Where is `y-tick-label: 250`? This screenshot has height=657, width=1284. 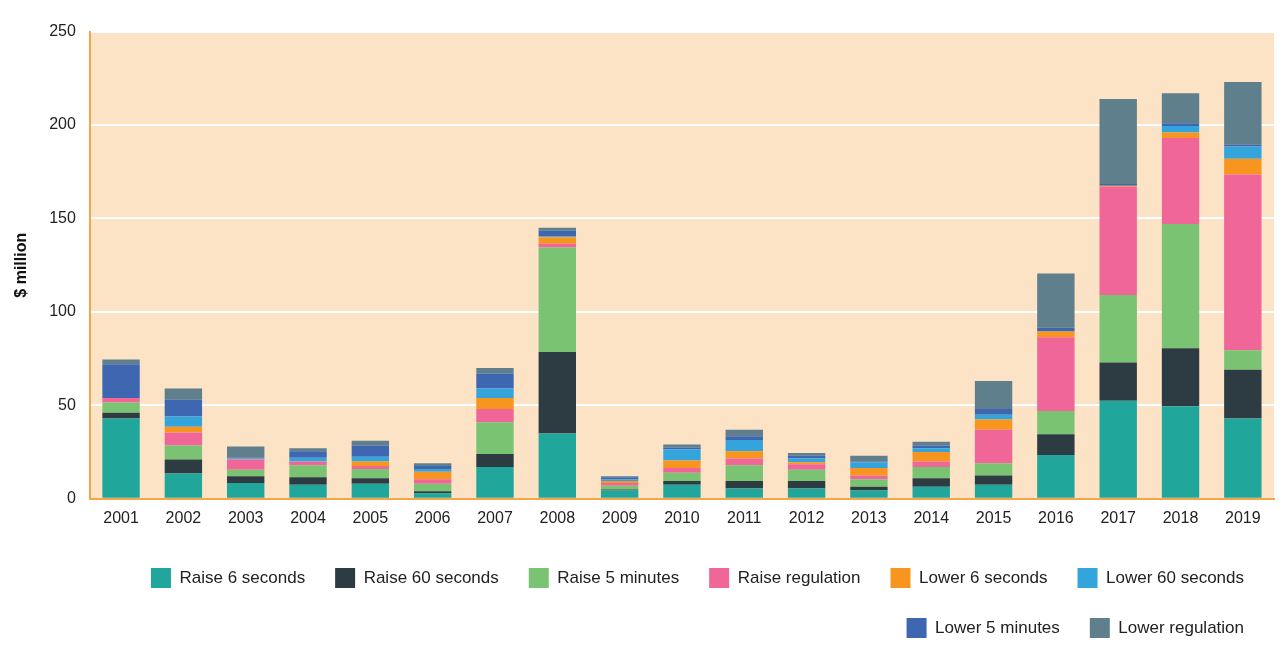 y-tick-label: 250 is located at coordinates (62, 31).